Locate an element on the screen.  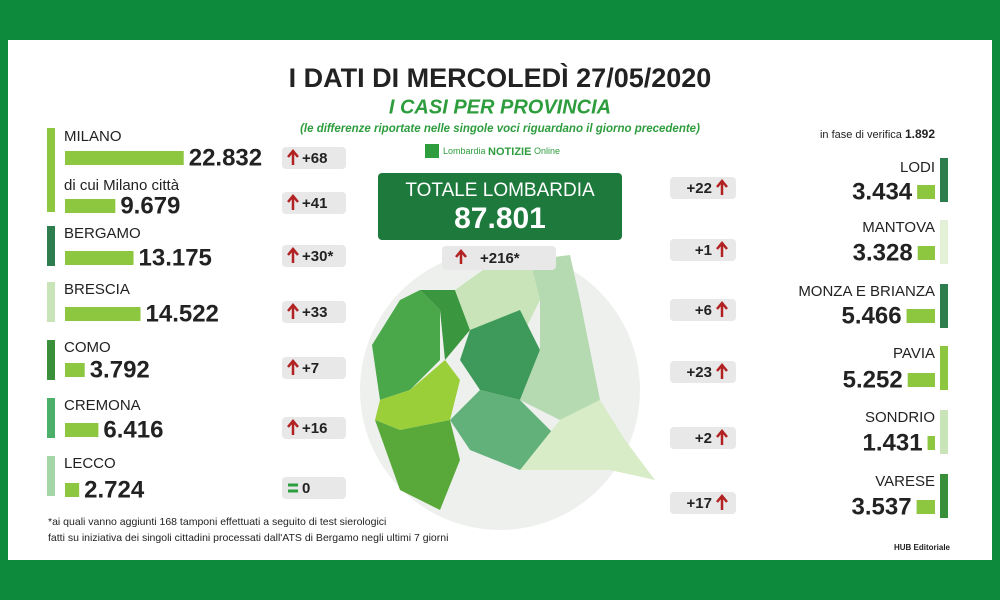
province-change: +33 is located at coordinates (314, 312).